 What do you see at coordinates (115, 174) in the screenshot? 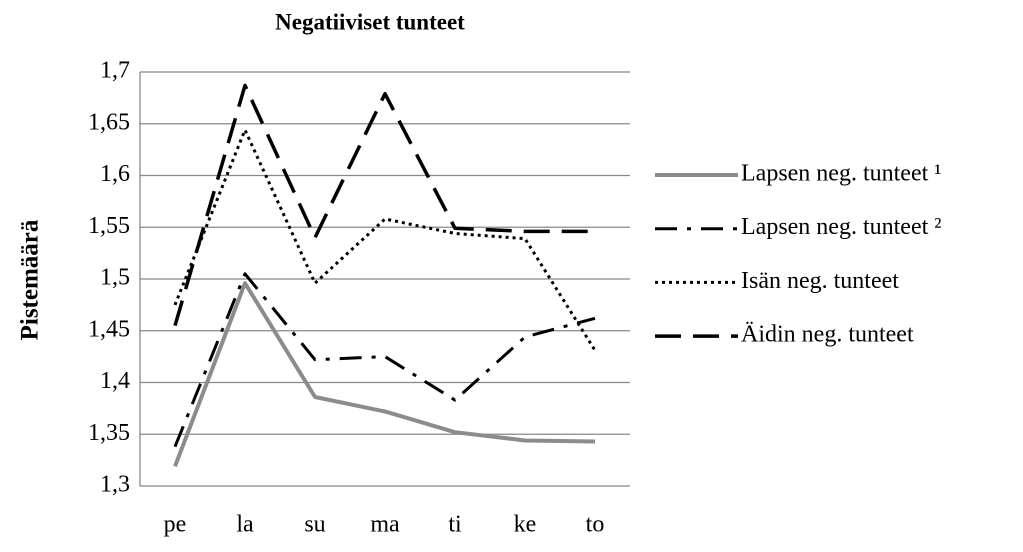
I see `y-tick-label: 1,6` at bounding box center [115, 174].